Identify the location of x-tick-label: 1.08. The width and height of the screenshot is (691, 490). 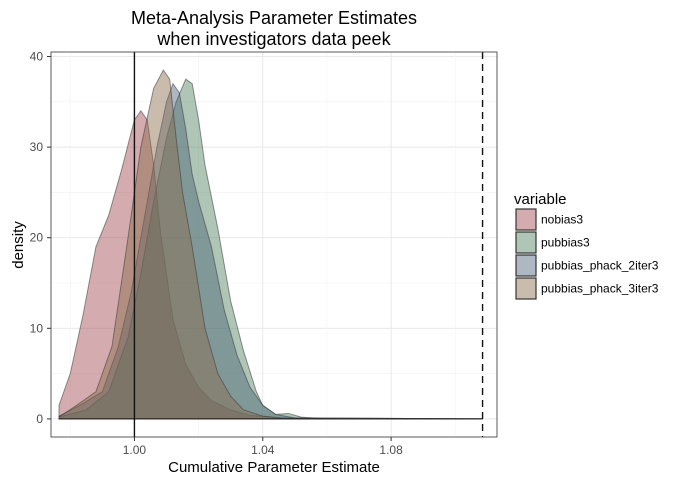
(391, 450).